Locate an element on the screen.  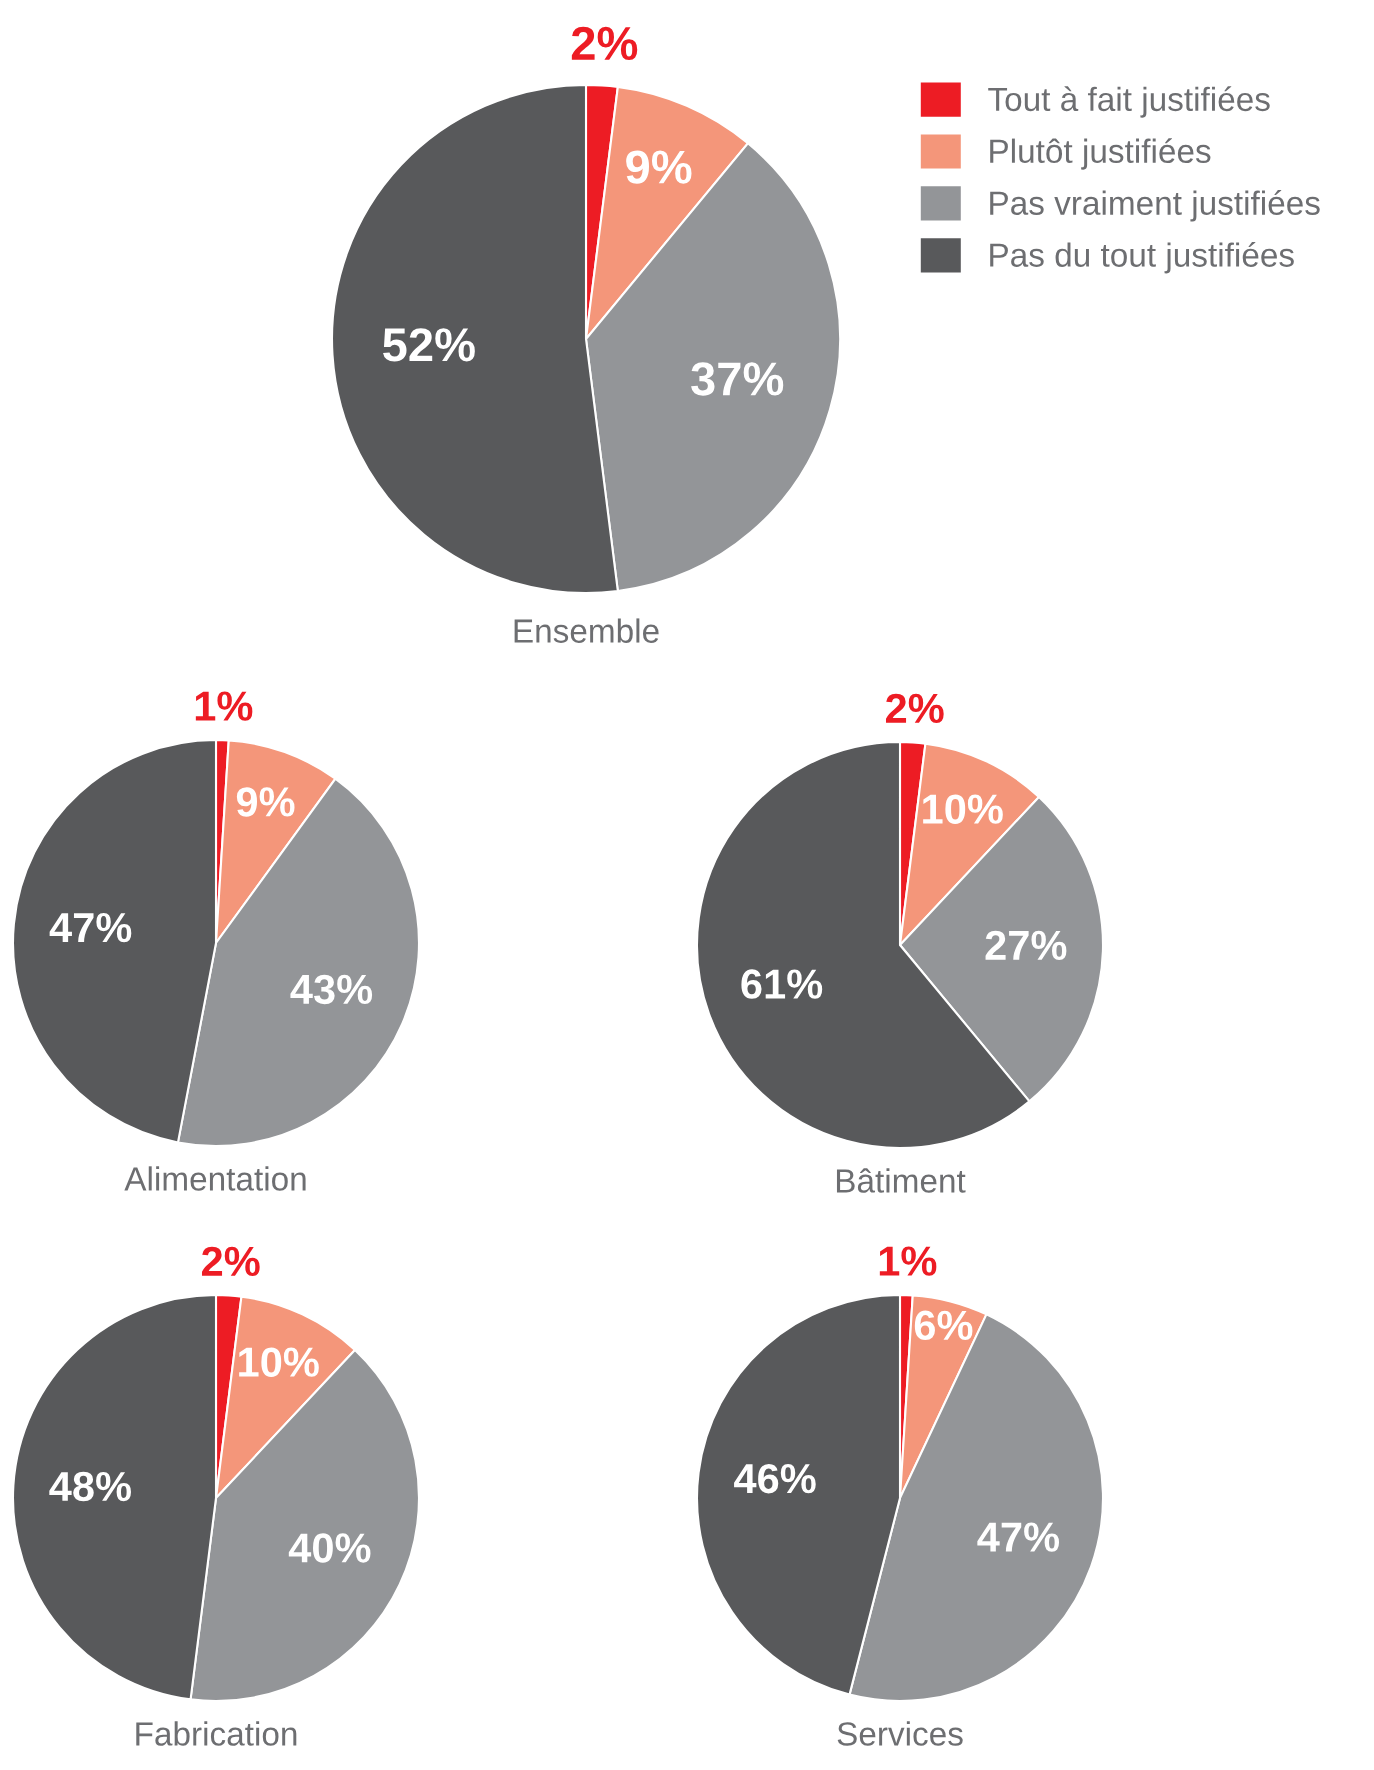
data-label: 48% is located at coordinates (90, 1486).